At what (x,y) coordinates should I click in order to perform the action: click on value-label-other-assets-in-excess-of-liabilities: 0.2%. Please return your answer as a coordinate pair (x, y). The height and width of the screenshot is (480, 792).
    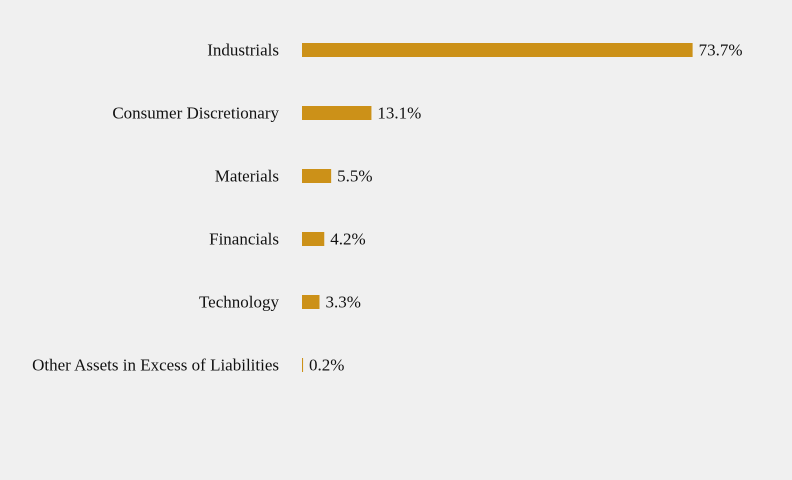
    Looking at the image, I should click on (326, 365).